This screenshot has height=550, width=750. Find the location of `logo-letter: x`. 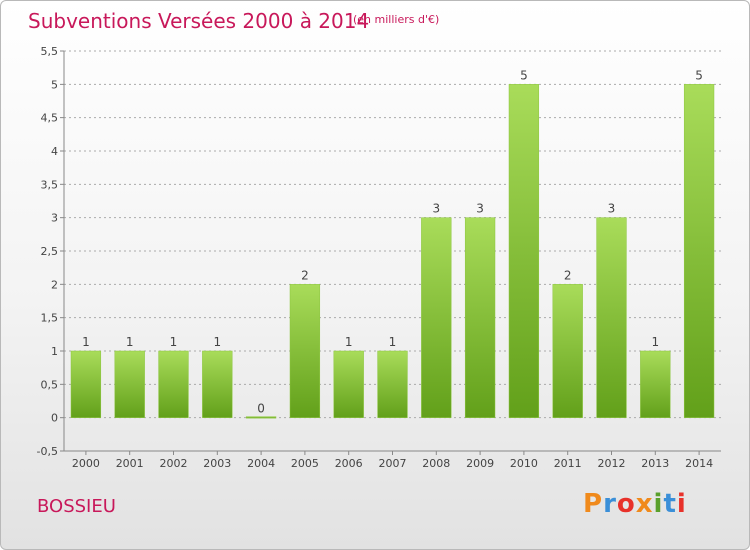

logo-letter: x is located at coordinates (644, 504).